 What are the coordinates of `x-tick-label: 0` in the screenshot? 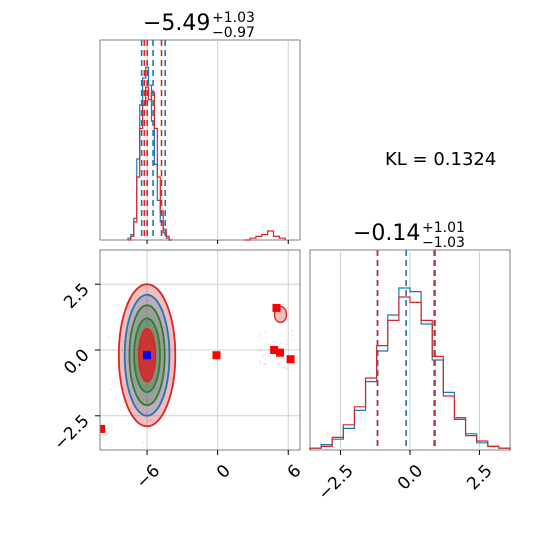 It's located at (224, 472).